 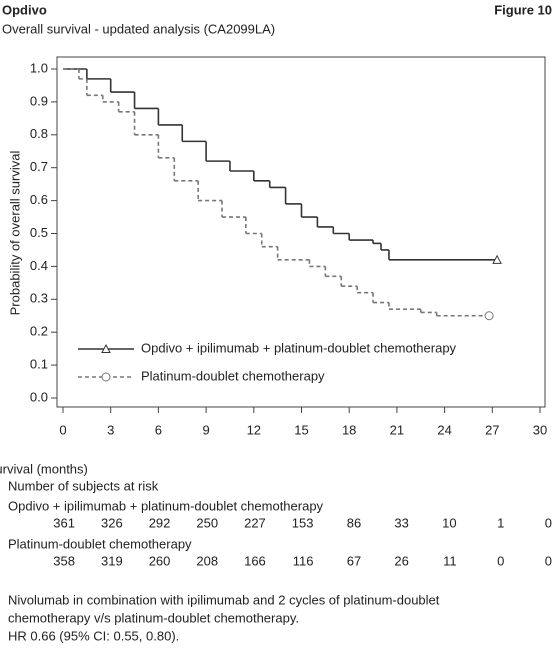 What do you see at coordinates (354, 522) in the screenshot?
I see `risk-count: 86` at bounding box center [354, 522].